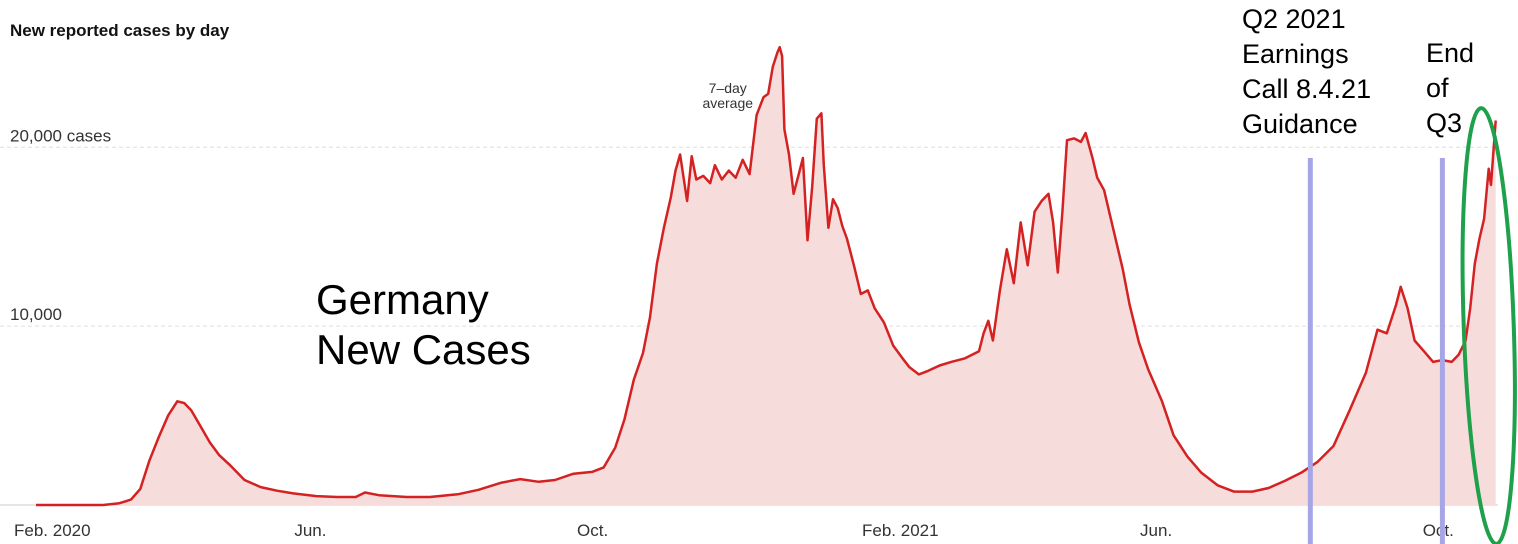 Image resolution: width=1518 pixels, height=544 pixels. Describe the element at coordinates (900, 530) in the screenshot. I see `x-tick-label: Feb. 2021` at that location.